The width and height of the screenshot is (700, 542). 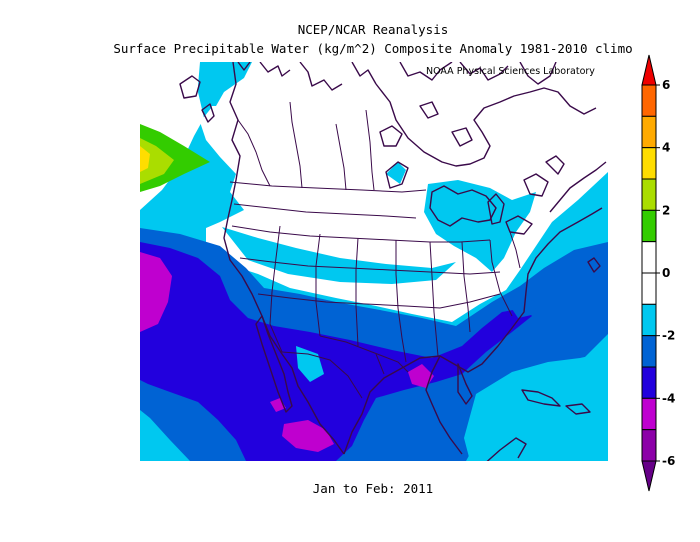 What do you see at coordinates (668, 336) in the screenshot?
I see `colorbar-tick-label: -2` at bounding box center [668, 336].